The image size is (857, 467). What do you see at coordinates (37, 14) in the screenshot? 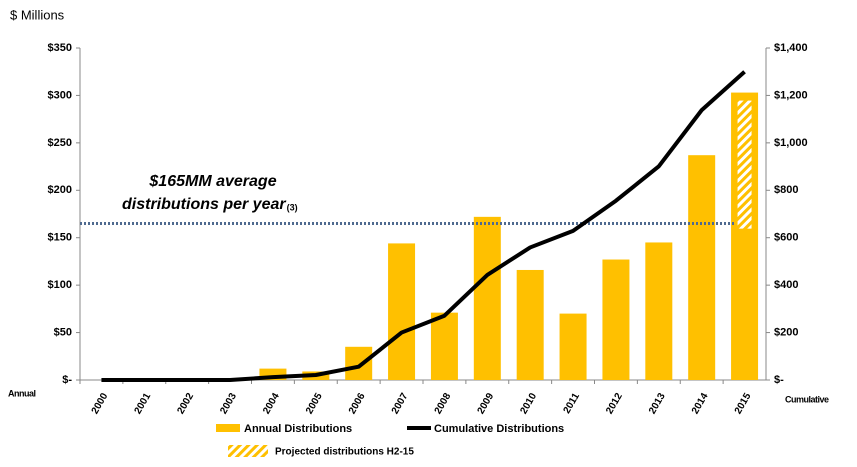
I see `y-unit-label: $ Millions` at bounding box center [37, 14].